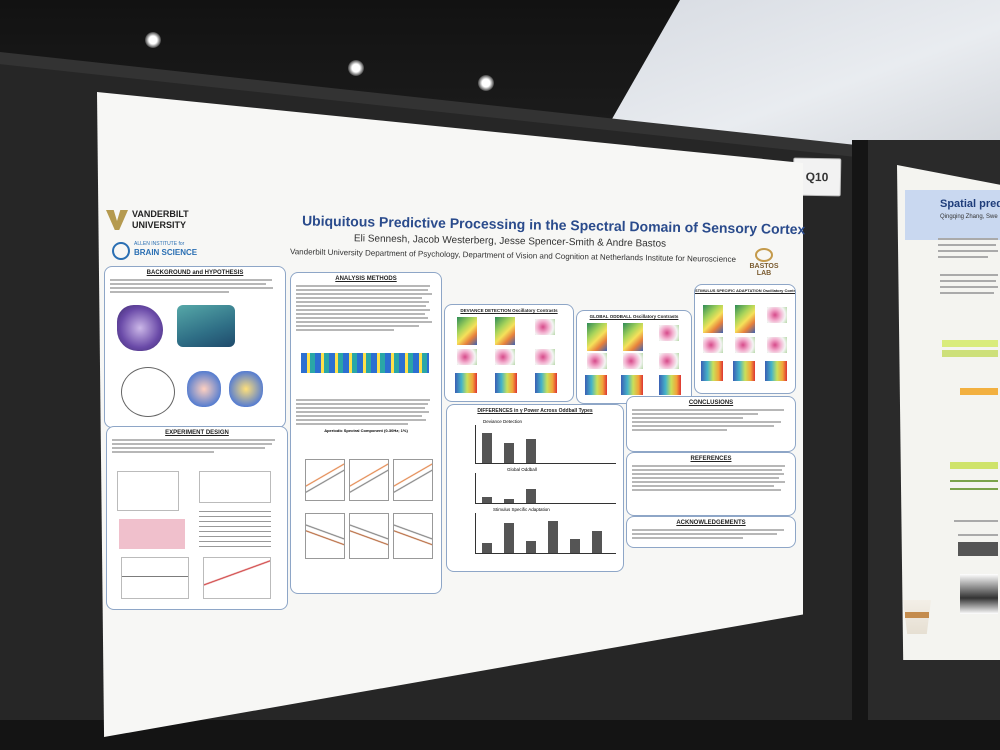 This screenshot has height=750, width=1000. What do you see at coordinates (159, 244) in the screenshot?
I see `logo-text: ALLEN INSTITUTE for` at bounding box center [159, 244].